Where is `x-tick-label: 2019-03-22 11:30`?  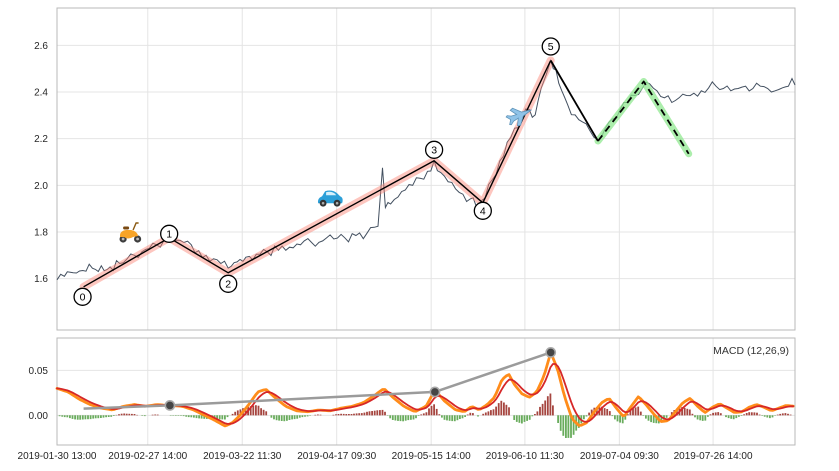 x-tick-label: 2019-03-22 11:30 is located at coordinates (242, 456).